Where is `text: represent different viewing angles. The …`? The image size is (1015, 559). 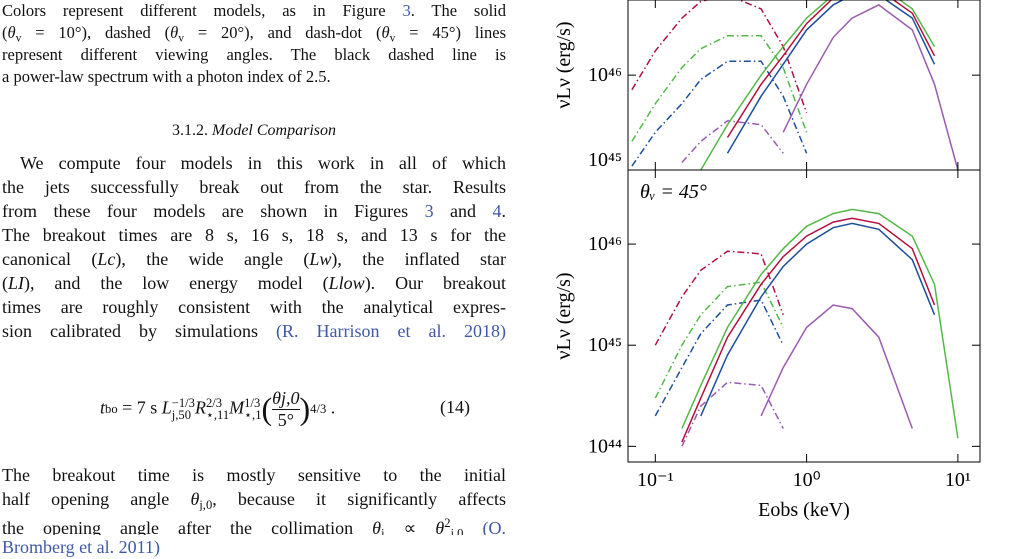
text: represent different viewing angles. The … is located at coordinates (254, 54).